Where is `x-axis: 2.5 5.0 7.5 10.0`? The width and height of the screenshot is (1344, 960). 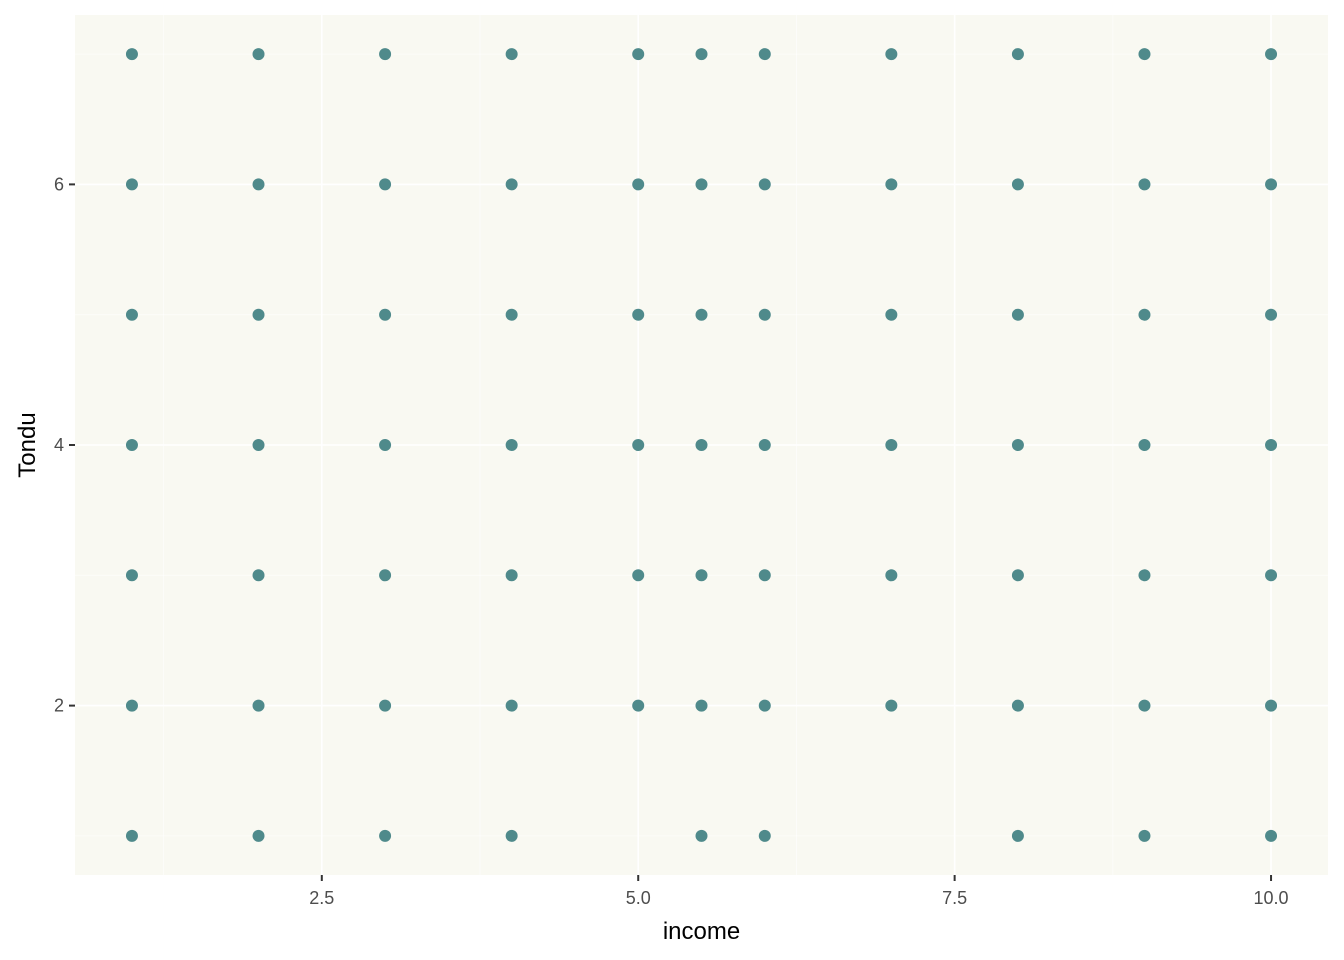
x-axis: 2.5 5.0 7.5 10.0 is located at coordinates (799, 891).